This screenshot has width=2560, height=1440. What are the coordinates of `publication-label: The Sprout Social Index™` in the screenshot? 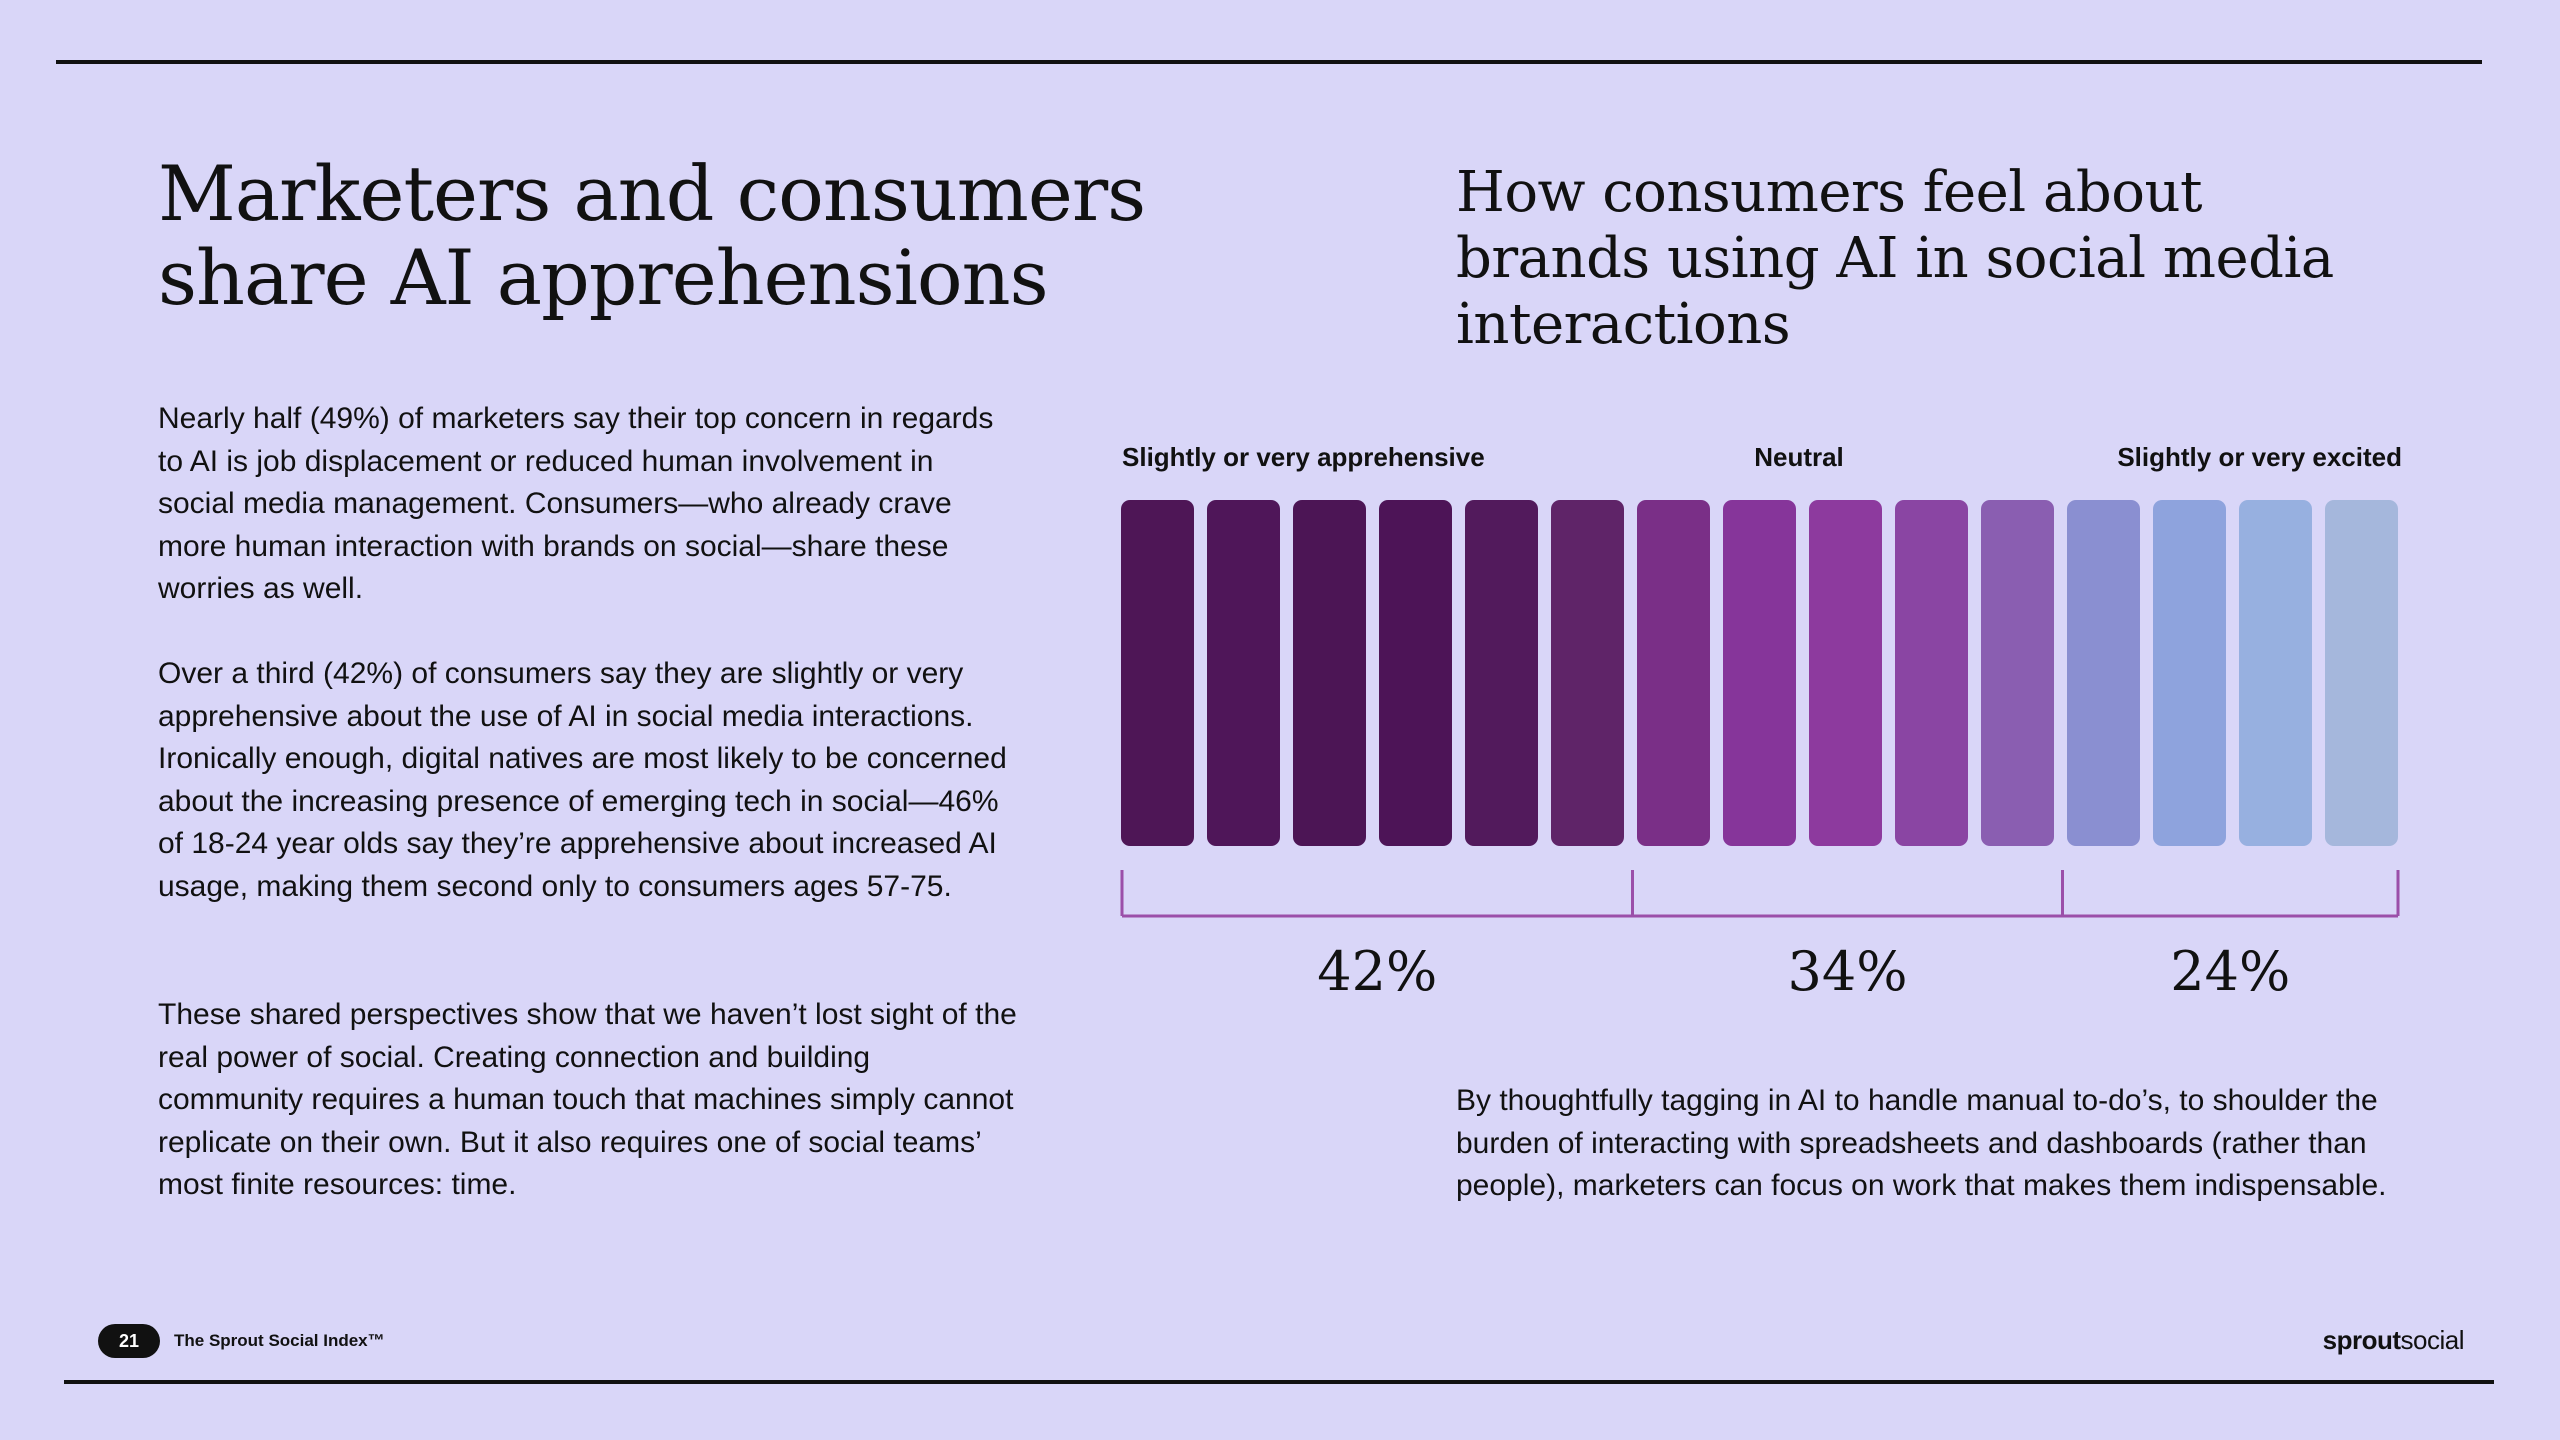 It's located at (279, 1340).